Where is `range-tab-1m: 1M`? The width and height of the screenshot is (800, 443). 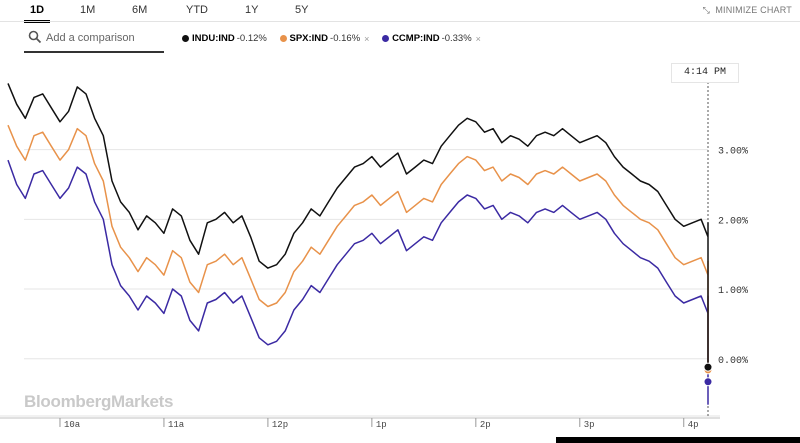 range-tab-1m: 1M is located at coordinates (88, 10).